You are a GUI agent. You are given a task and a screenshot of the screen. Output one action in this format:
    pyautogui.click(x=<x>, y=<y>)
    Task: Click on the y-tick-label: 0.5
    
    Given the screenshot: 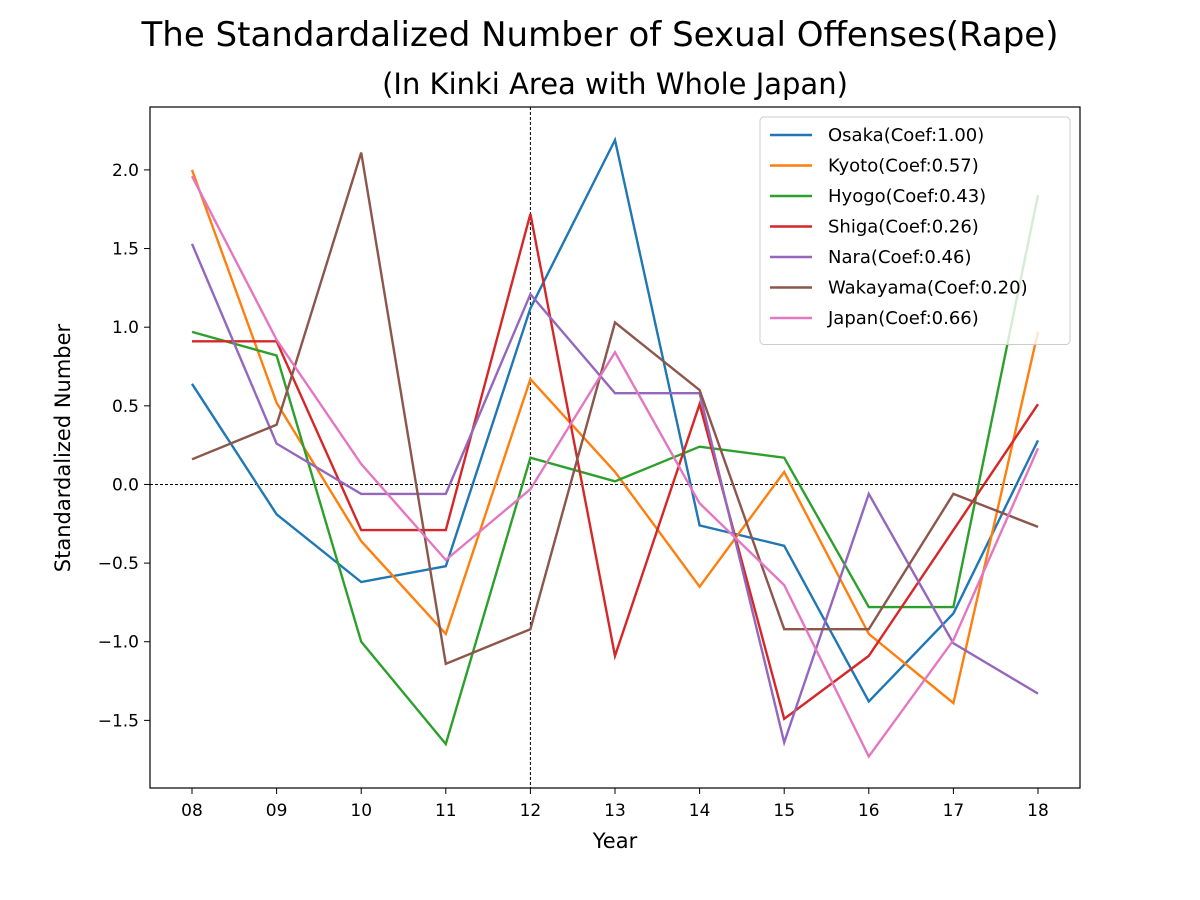 What is the action you would take?
    pyautogui.click(x=125, y=407)
    